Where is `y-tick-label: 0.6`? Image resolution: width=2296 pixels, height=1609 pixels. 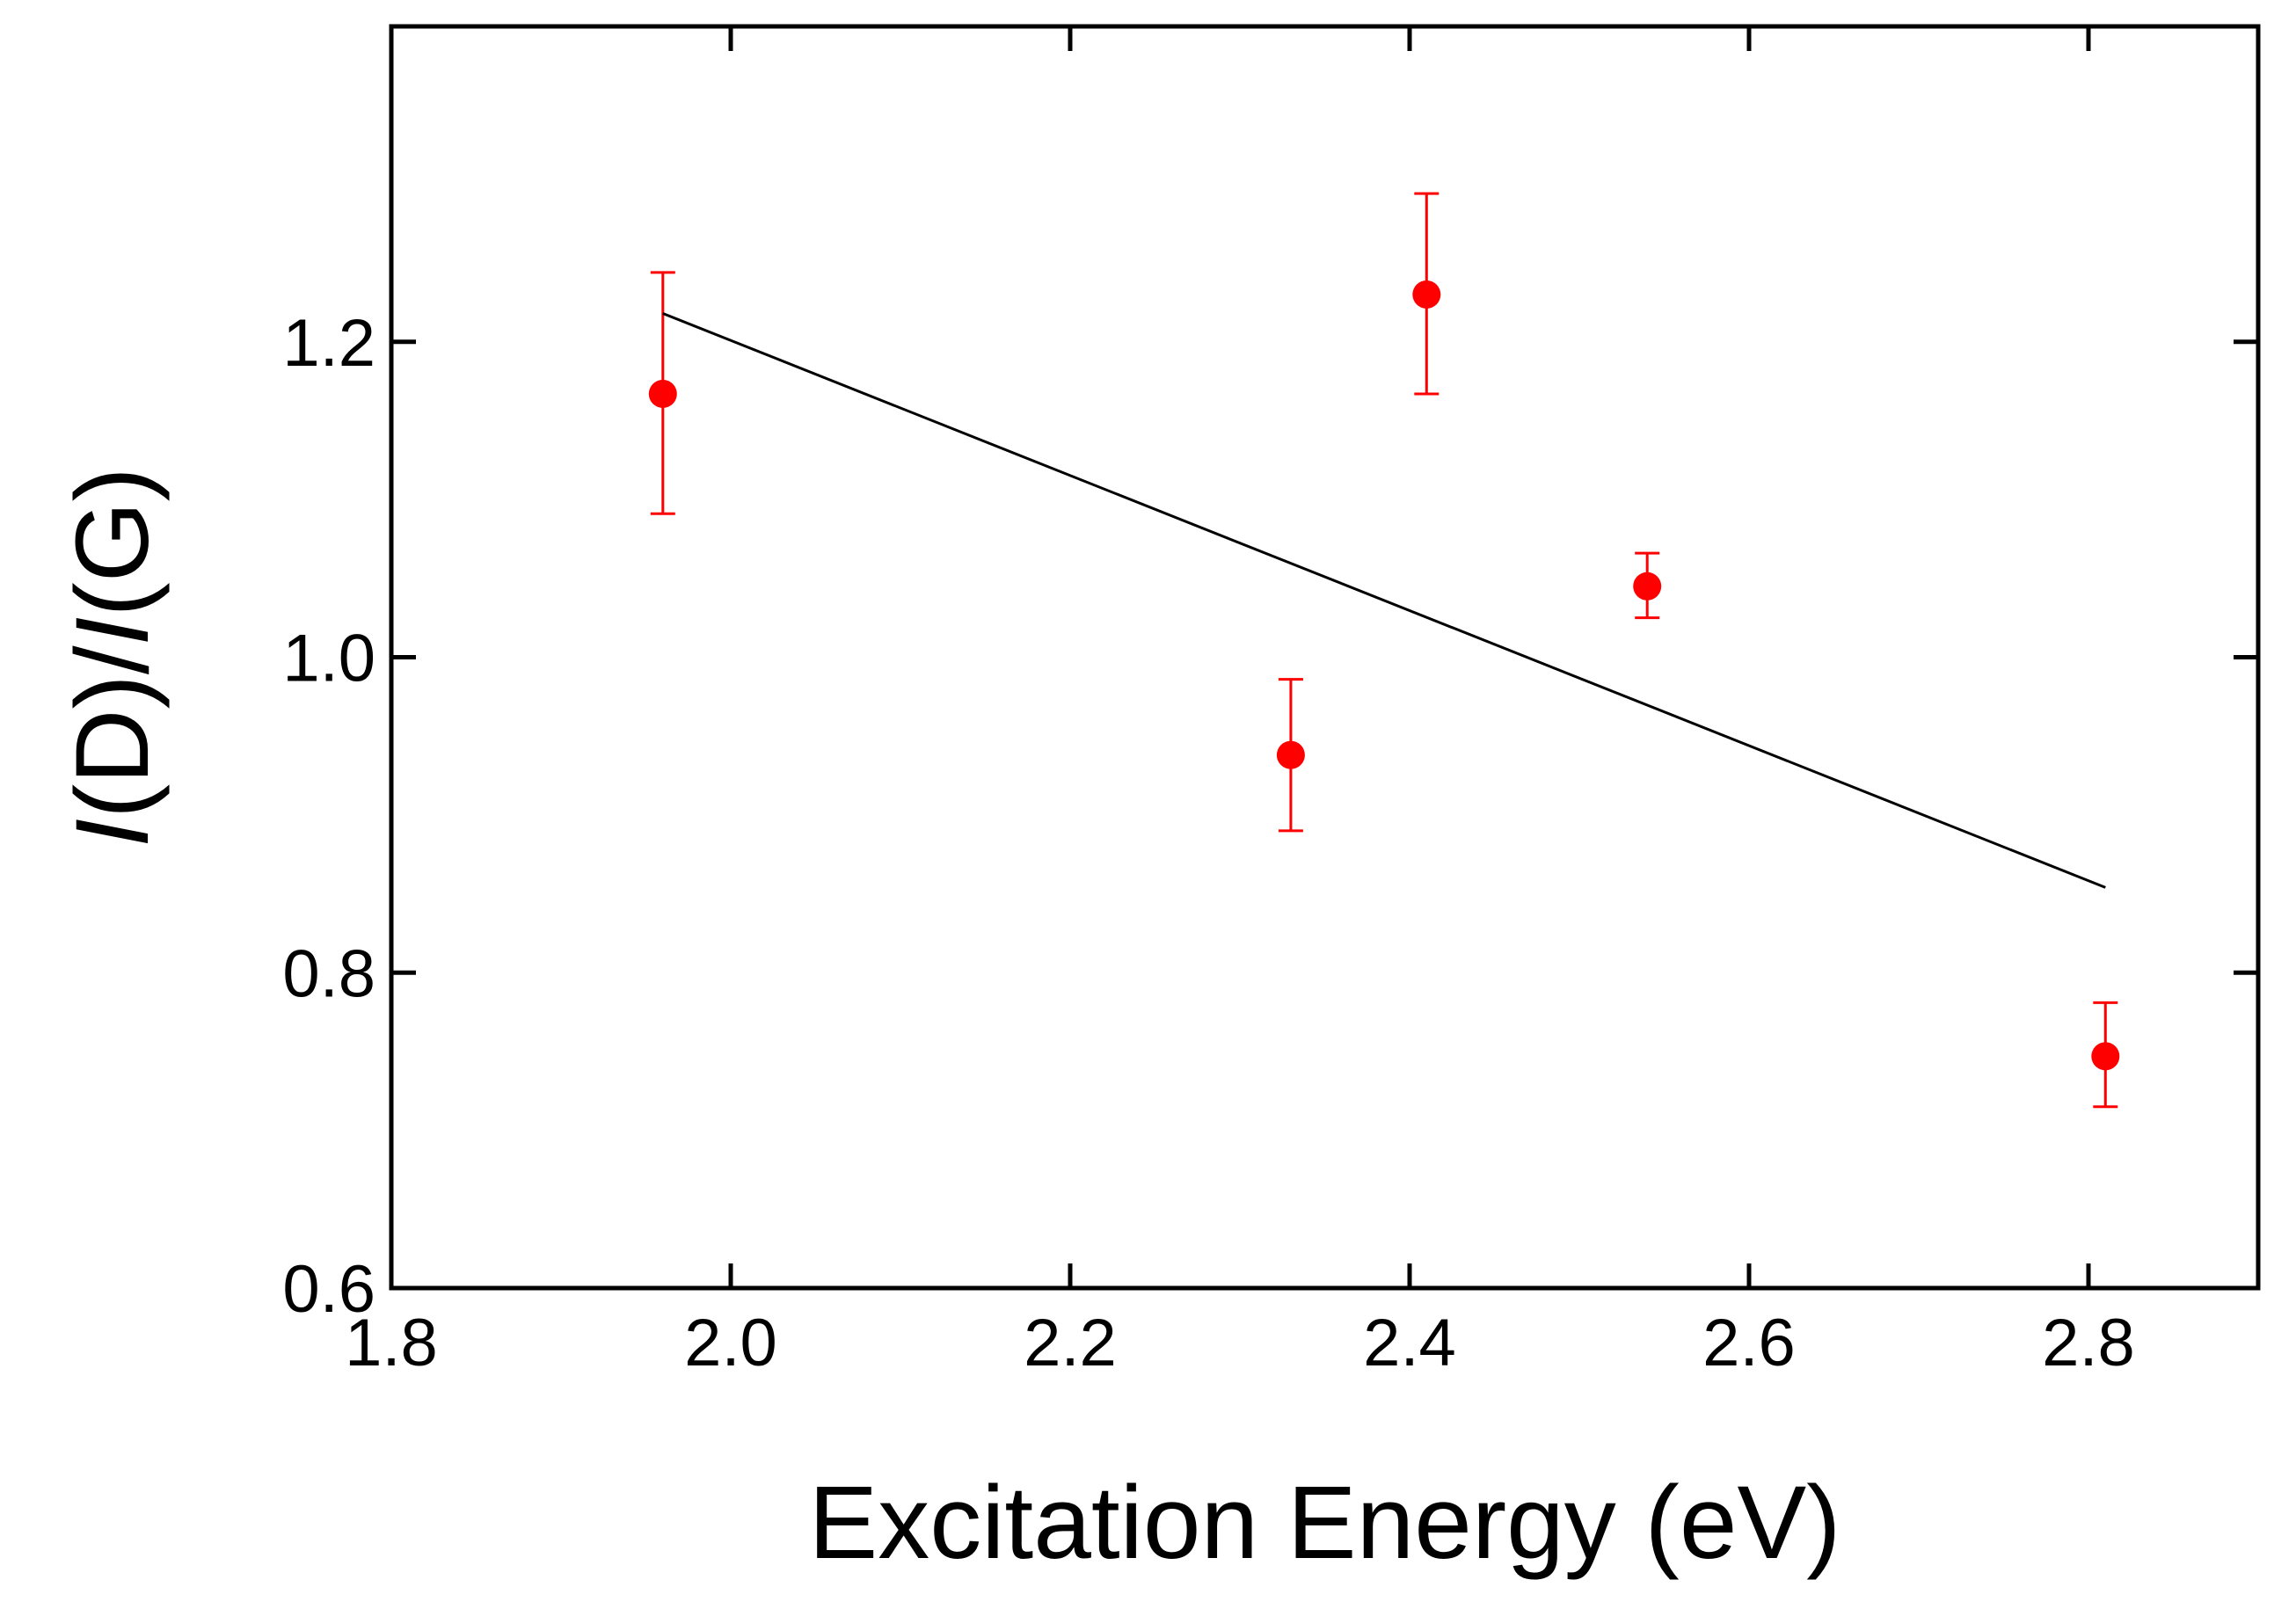
y-tick-label: 0.6 is located at coordinates (328, 1289).